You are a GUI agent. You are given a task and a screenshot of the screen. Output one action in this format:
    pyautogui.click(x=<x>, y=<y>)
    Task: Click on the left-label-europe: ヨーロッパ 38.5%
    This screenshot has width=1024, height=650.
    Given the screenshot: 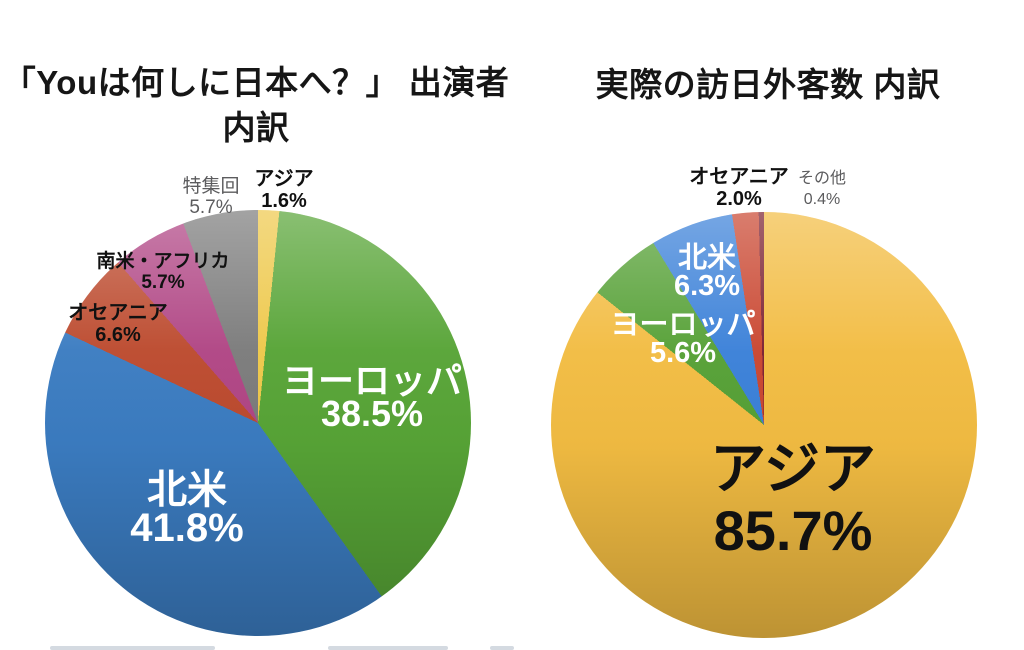 What is the action you would take?
    pyautogui.click(x=372, y=397)
    